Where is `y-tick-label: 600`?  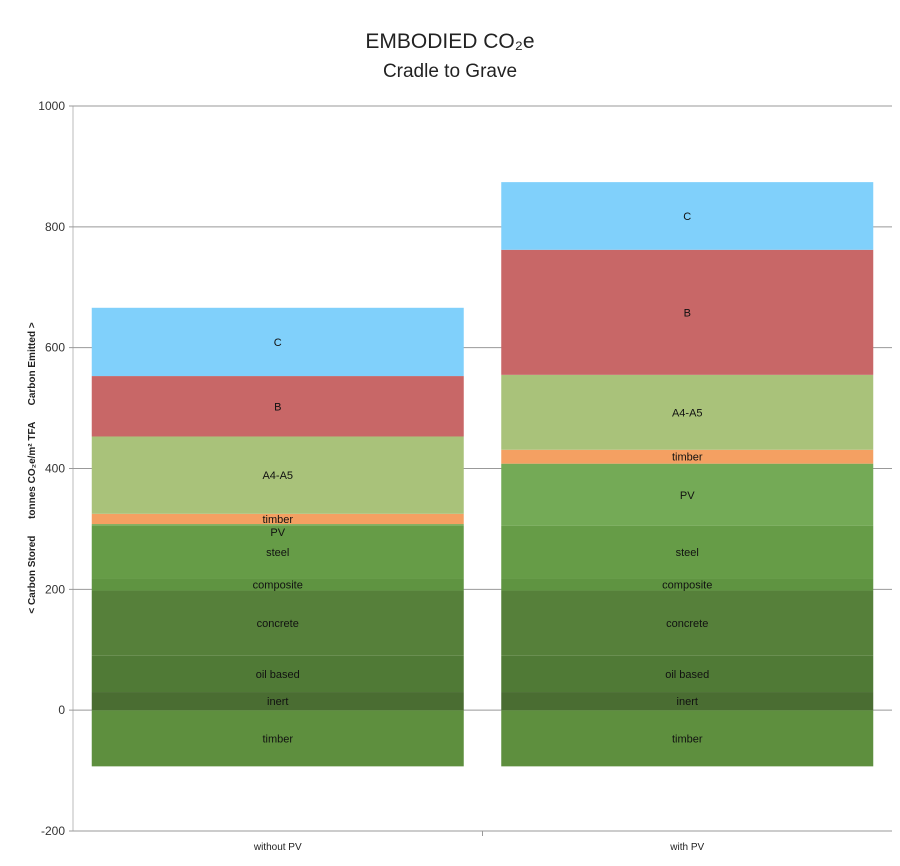
y-tick-label: 600 is located at coordinates (55, 348).